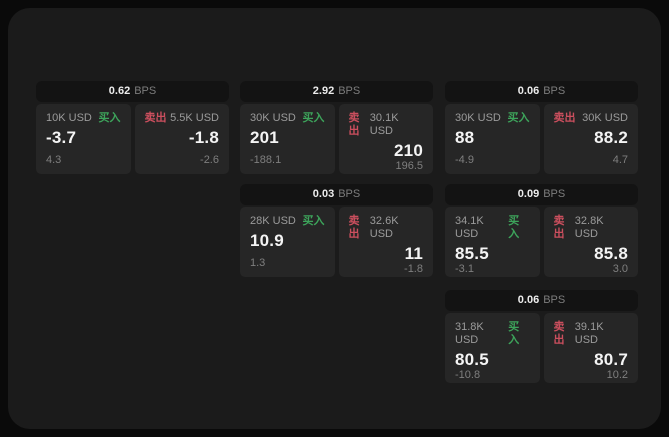 The width and height of the screenshot is (669, 437). Describe the element at coordinates (590, 139) in the screenshot. I see `sell-tile: 卖出 30K USD 88.2 4.7` at that location.